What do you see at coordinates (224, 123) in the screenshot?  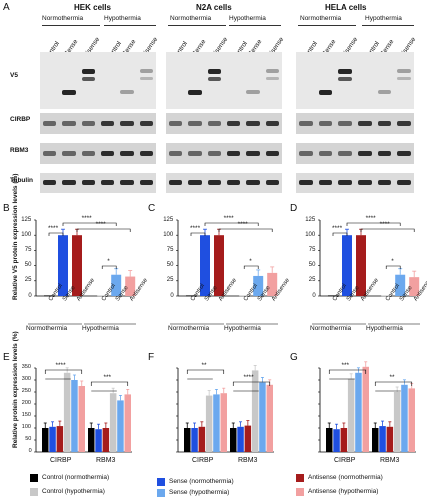 I see `blot-cirbp-n2a` at bounding box center [224, 123].